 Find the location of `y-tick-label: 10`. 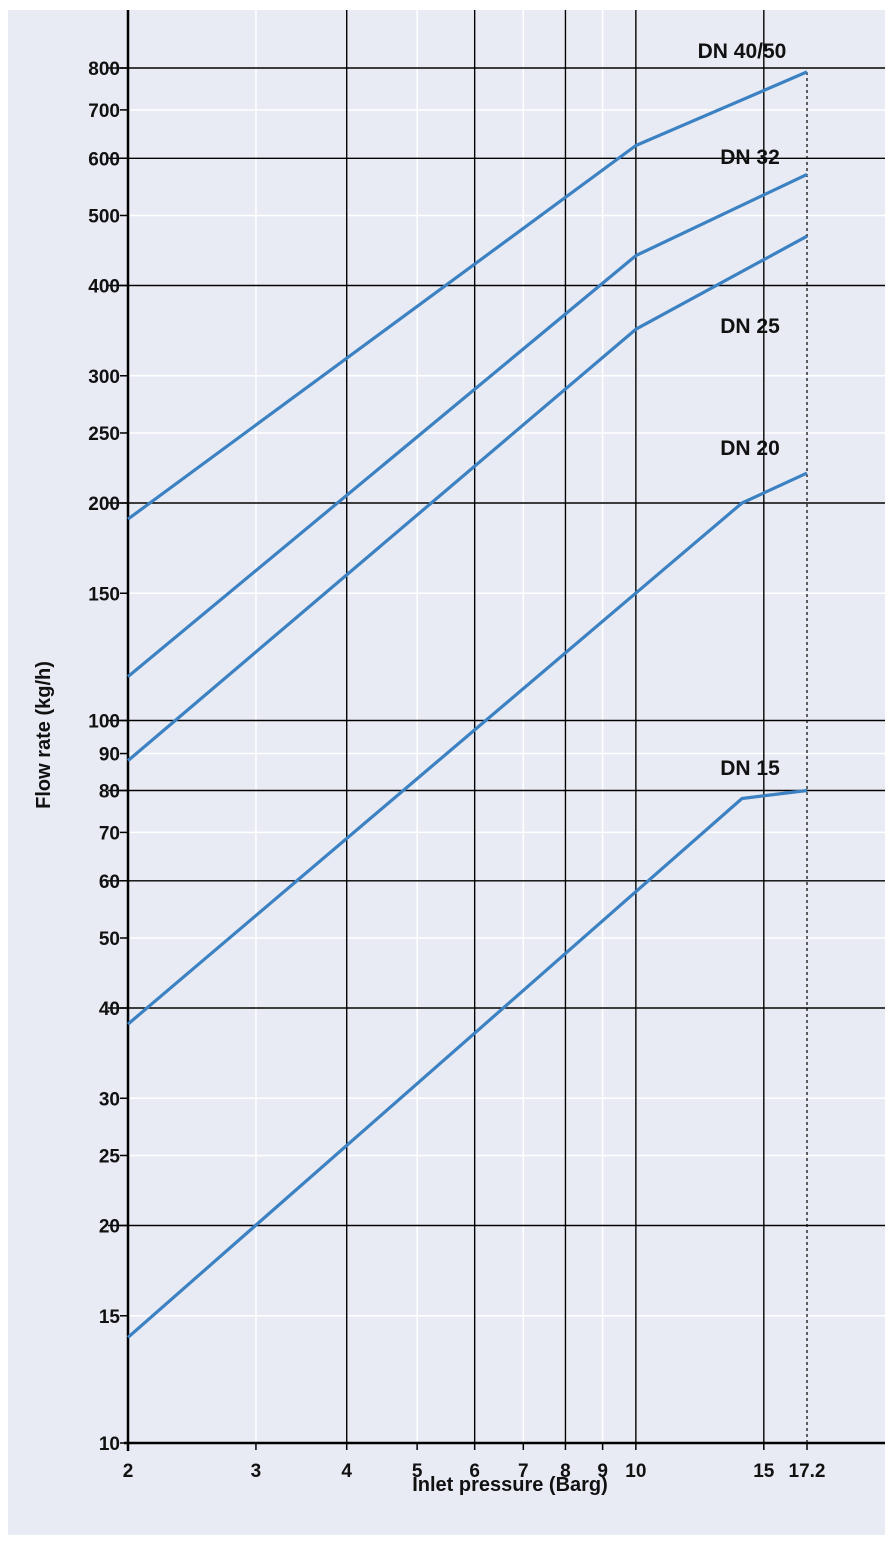

y-tick-label: 10 is located at coordinates (109, 1444).